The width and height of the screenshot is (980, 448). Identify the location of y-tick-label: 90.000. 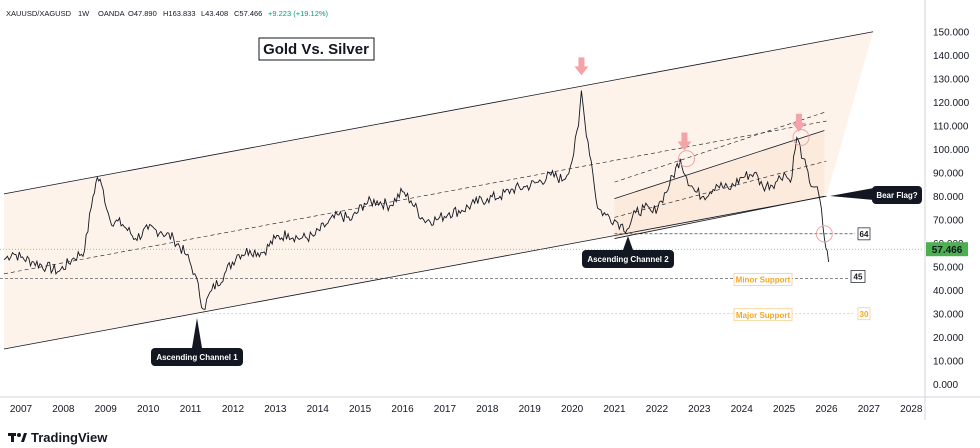
(948, 173).